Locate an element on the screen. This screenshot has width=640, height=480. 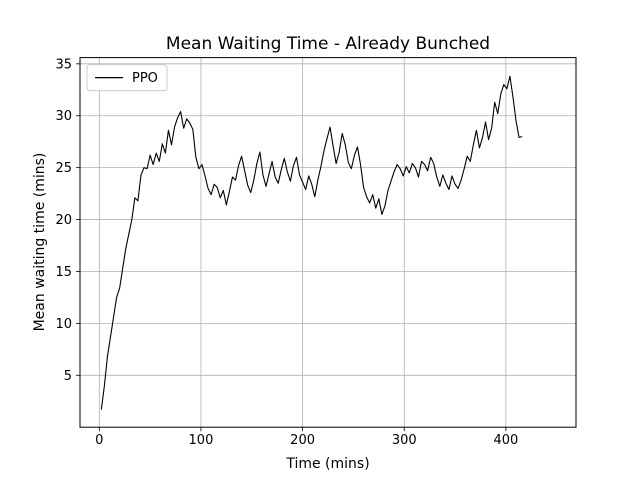
y-tick-label: 5 is located at coordinates (68, 376).